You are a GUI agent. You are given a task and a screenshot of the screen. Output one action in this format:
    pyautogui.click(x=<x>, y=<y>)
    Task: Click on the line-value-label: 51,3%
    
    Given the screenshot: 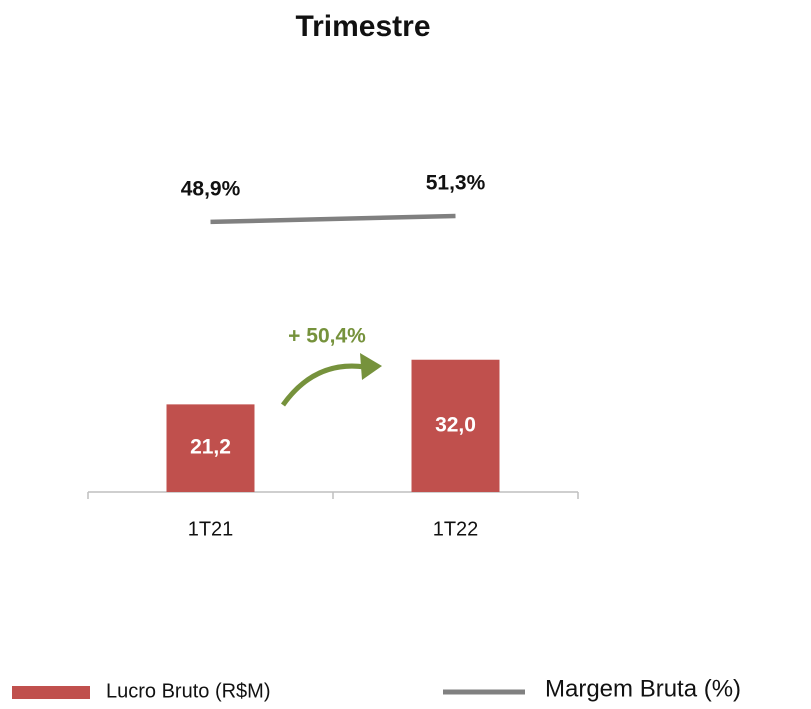 What is the action you would take?
    pyautogui.click(x=456, y=183)
    